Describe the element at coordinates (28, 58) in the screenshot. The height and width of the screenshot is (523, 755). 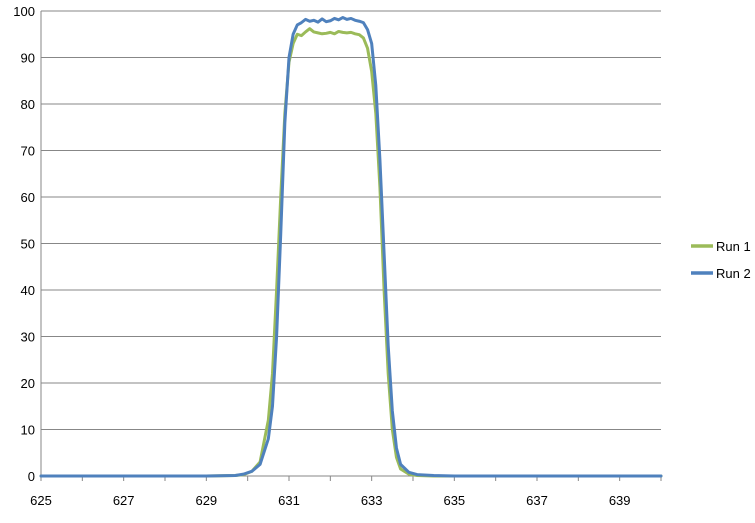
I see `y-tick-label: 90` at that location.